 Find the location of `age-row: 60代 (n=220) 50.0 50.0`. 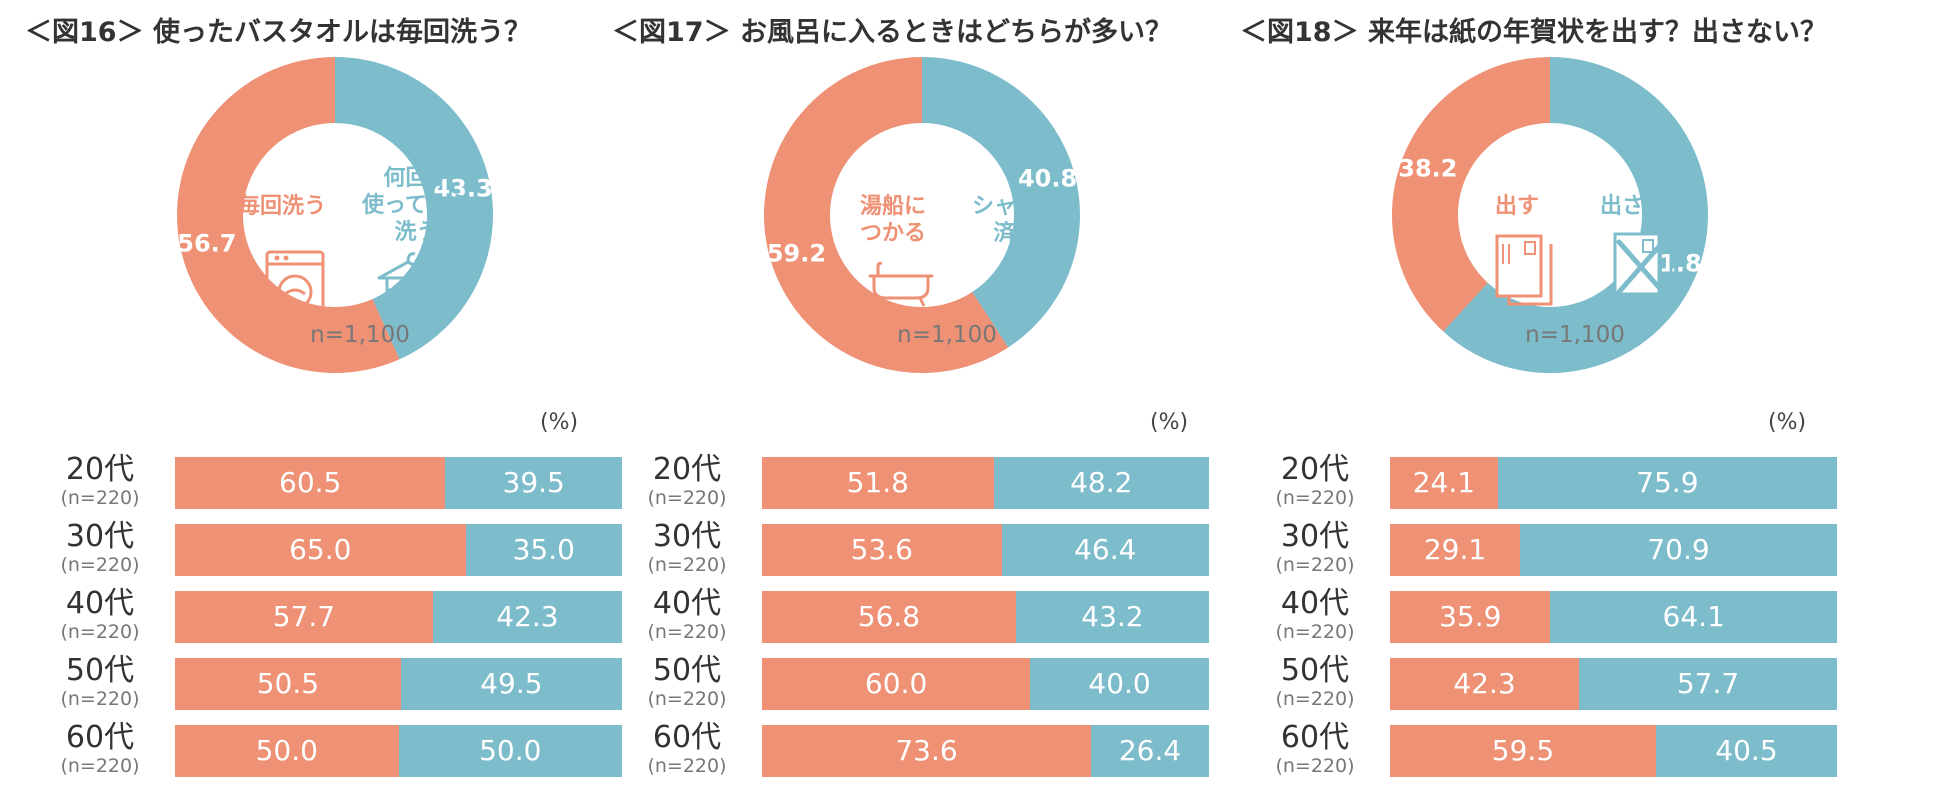

age-row: 60代 (n=220) 50.0 50.0 is located at coordinates (335, 752).